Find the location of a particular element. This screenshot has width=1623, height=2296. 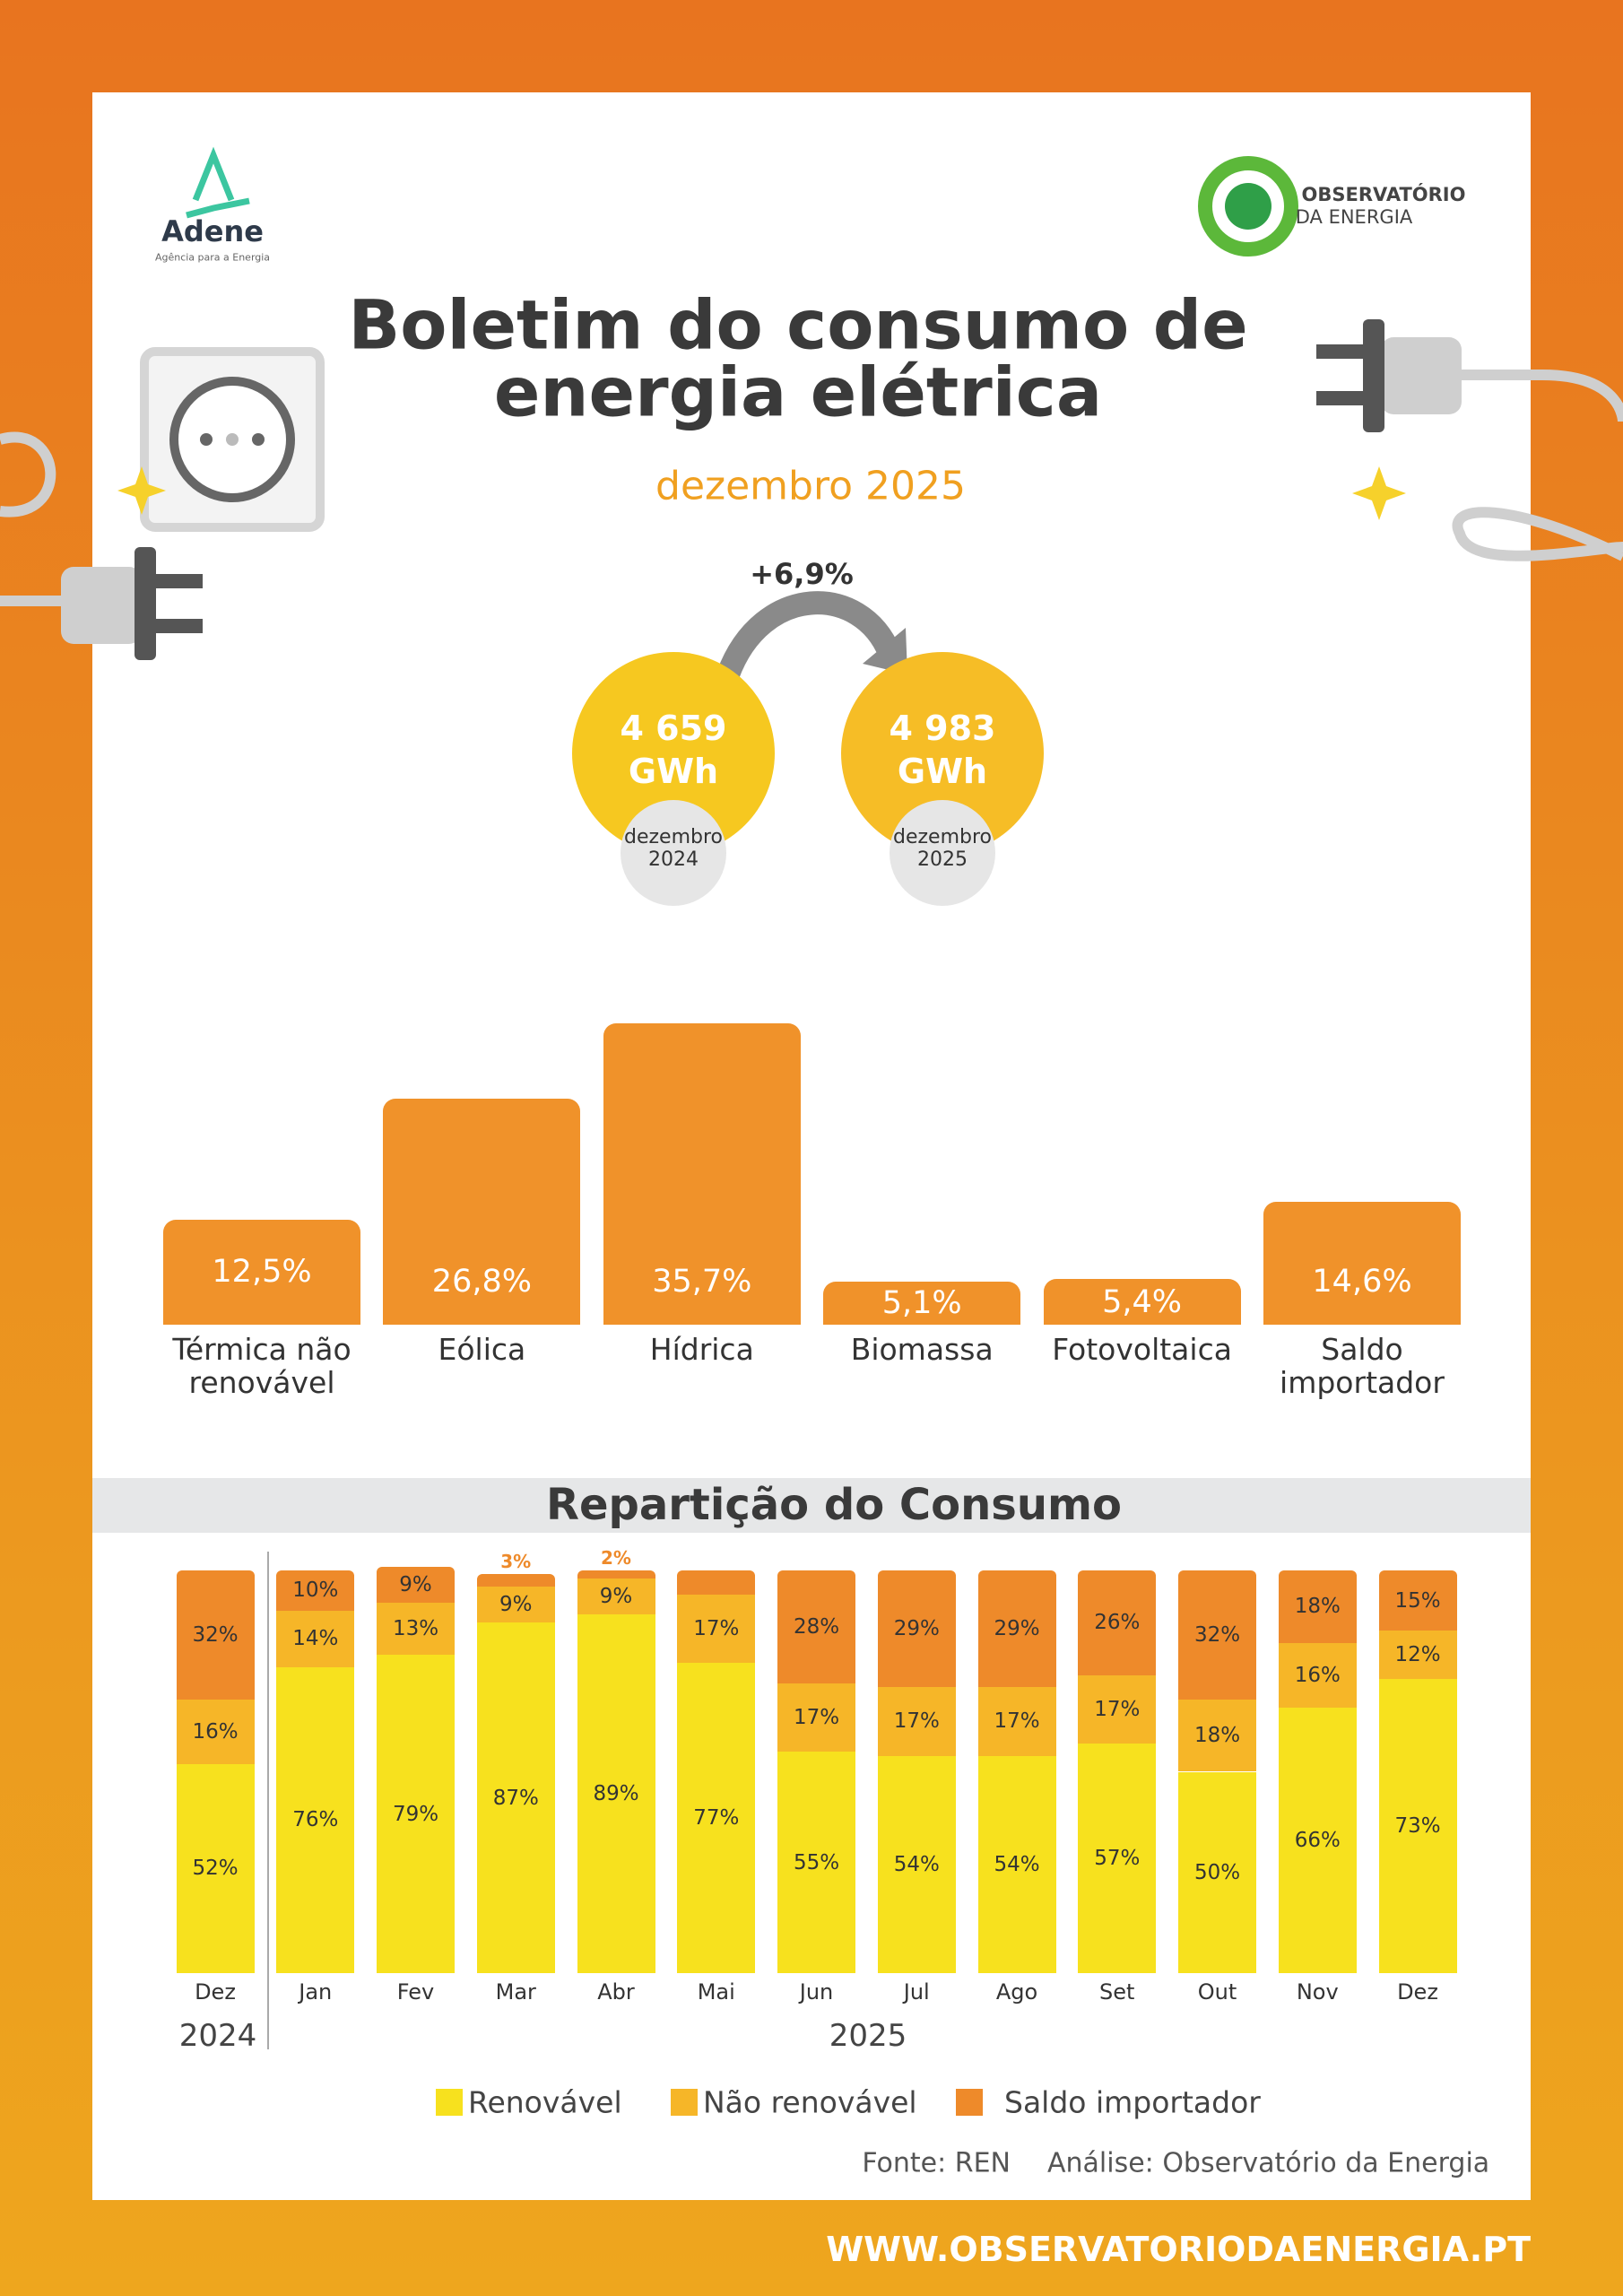

segment-label: 13% is located at coordinates (415, 1629).